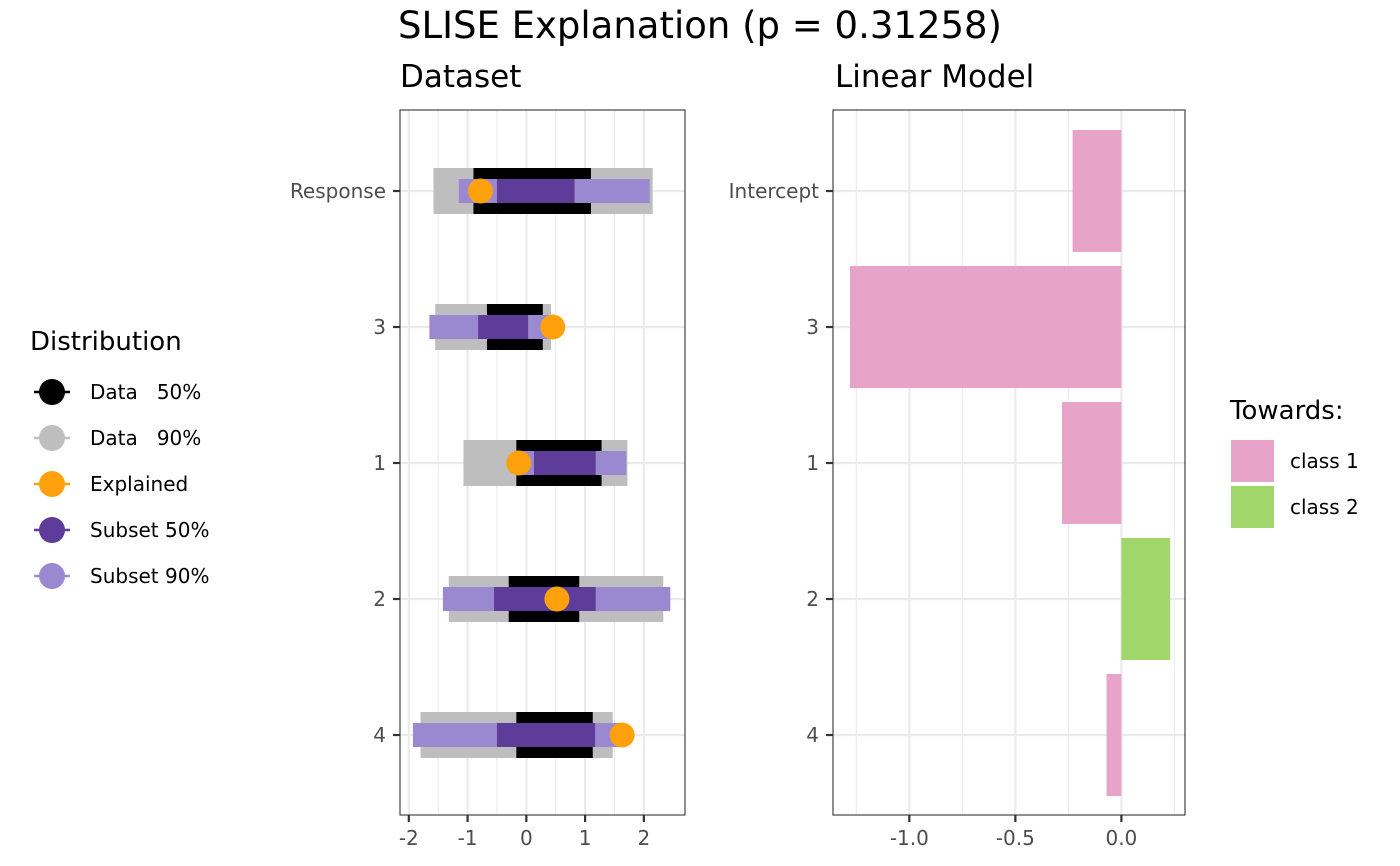 This screenshot has height=866, width=1400. Describe the element at coordinates (774, 191) in the screenshot. I see `linear-model-y-tick-label: Intercept` at that location.